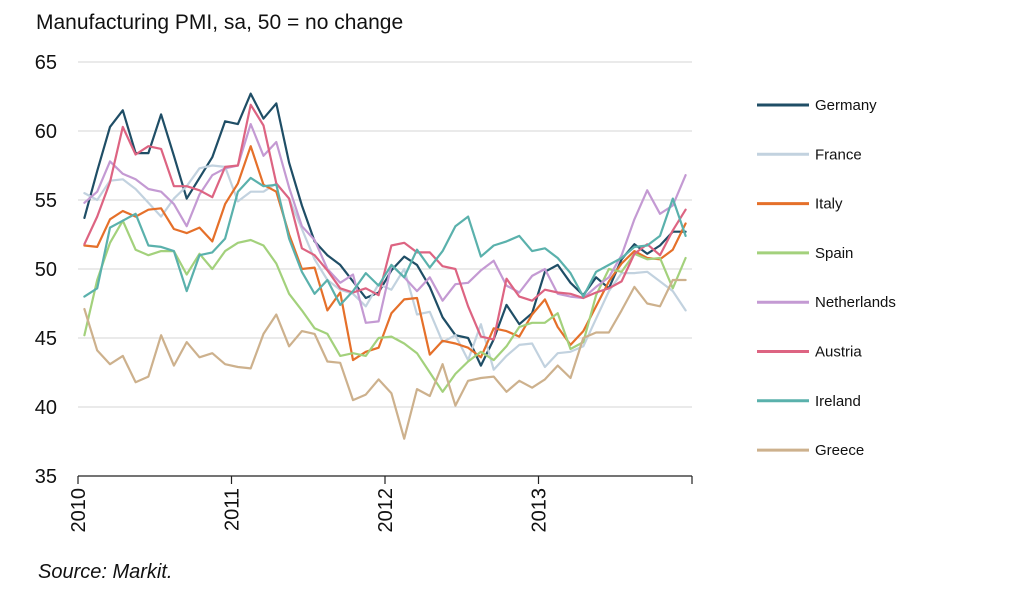  I want to click on legend-label: Italy, so click(829, 204).